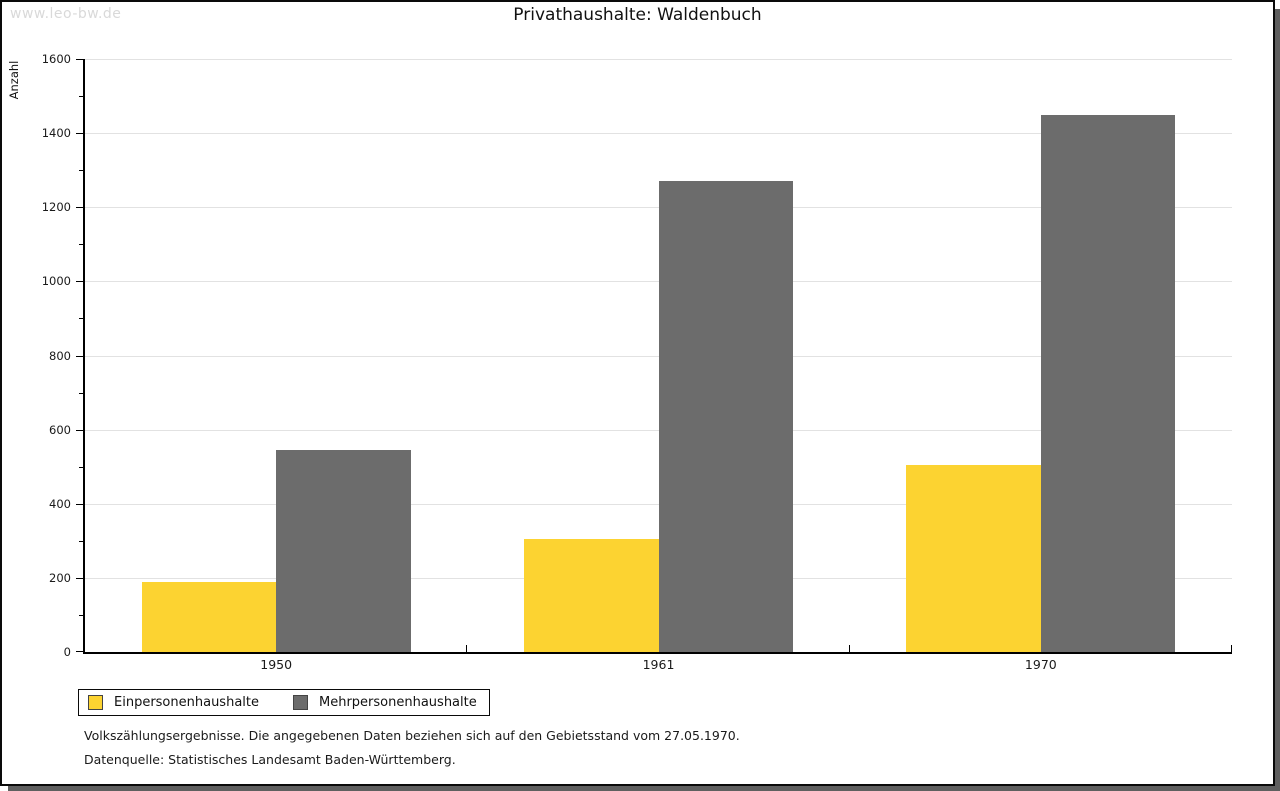 The height and width of the screenshot is (791, 1280). Describe the element at coordinates (644, 788) in the screenshot. I see `frame-shadow-bottom` at that location.